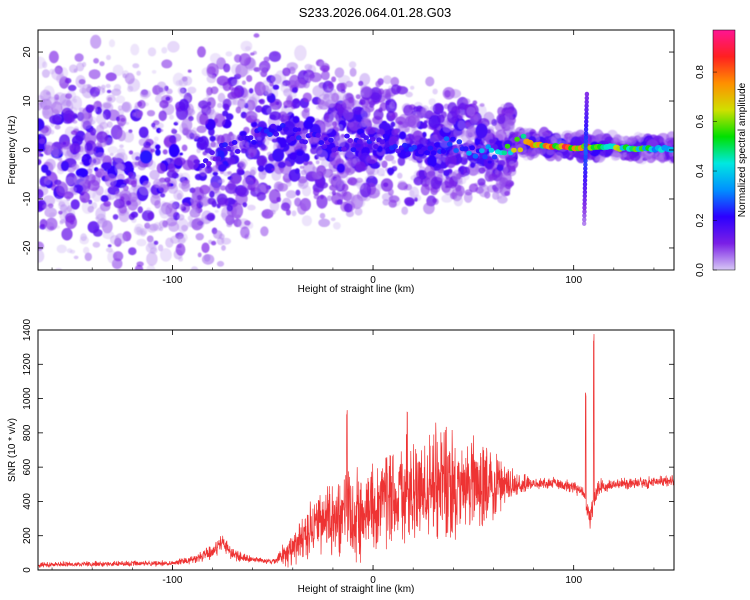  What do you see at coordinates (724, 150) in the screenshot?
I see `colorbar-frame` at bounding box center [724, 150].